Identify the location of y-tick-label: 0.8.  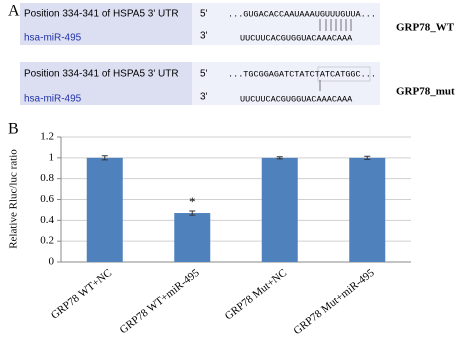
(47, 178).